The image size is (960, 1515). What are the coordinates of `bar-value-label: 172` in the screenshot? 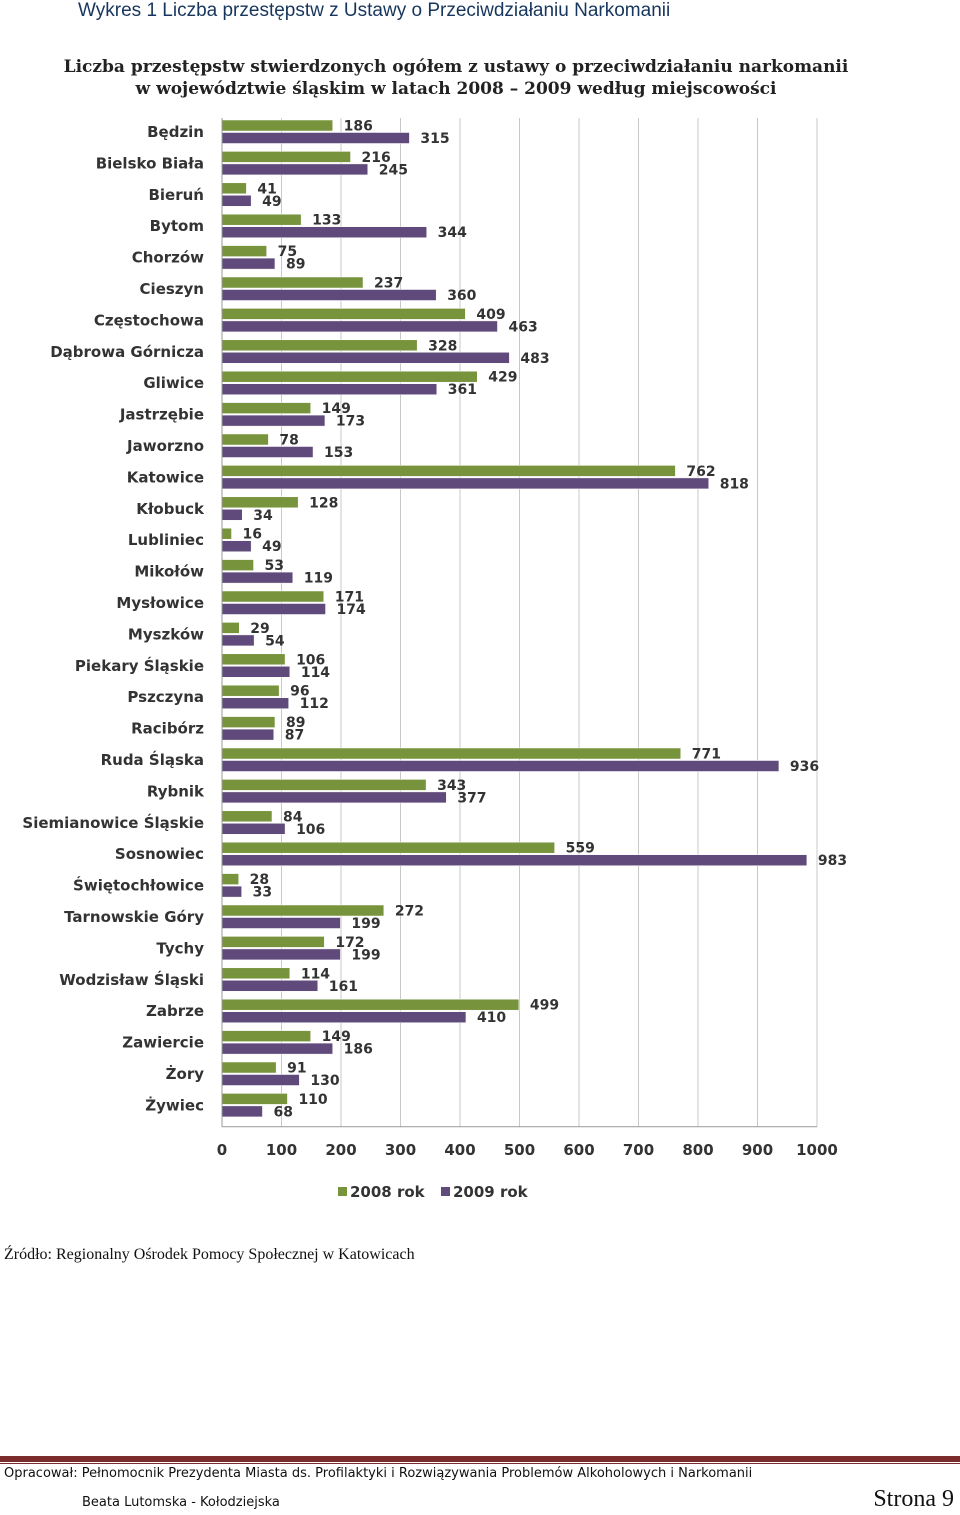 It's located at (349, 943).